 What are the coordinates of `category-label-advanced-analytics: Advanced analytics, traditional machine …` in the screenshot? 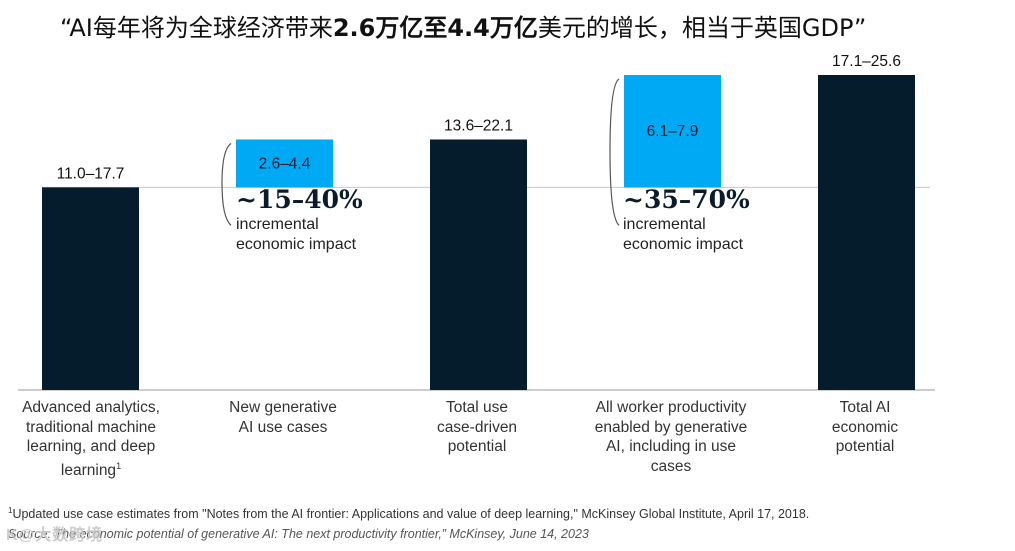 It's located at (91, 439).